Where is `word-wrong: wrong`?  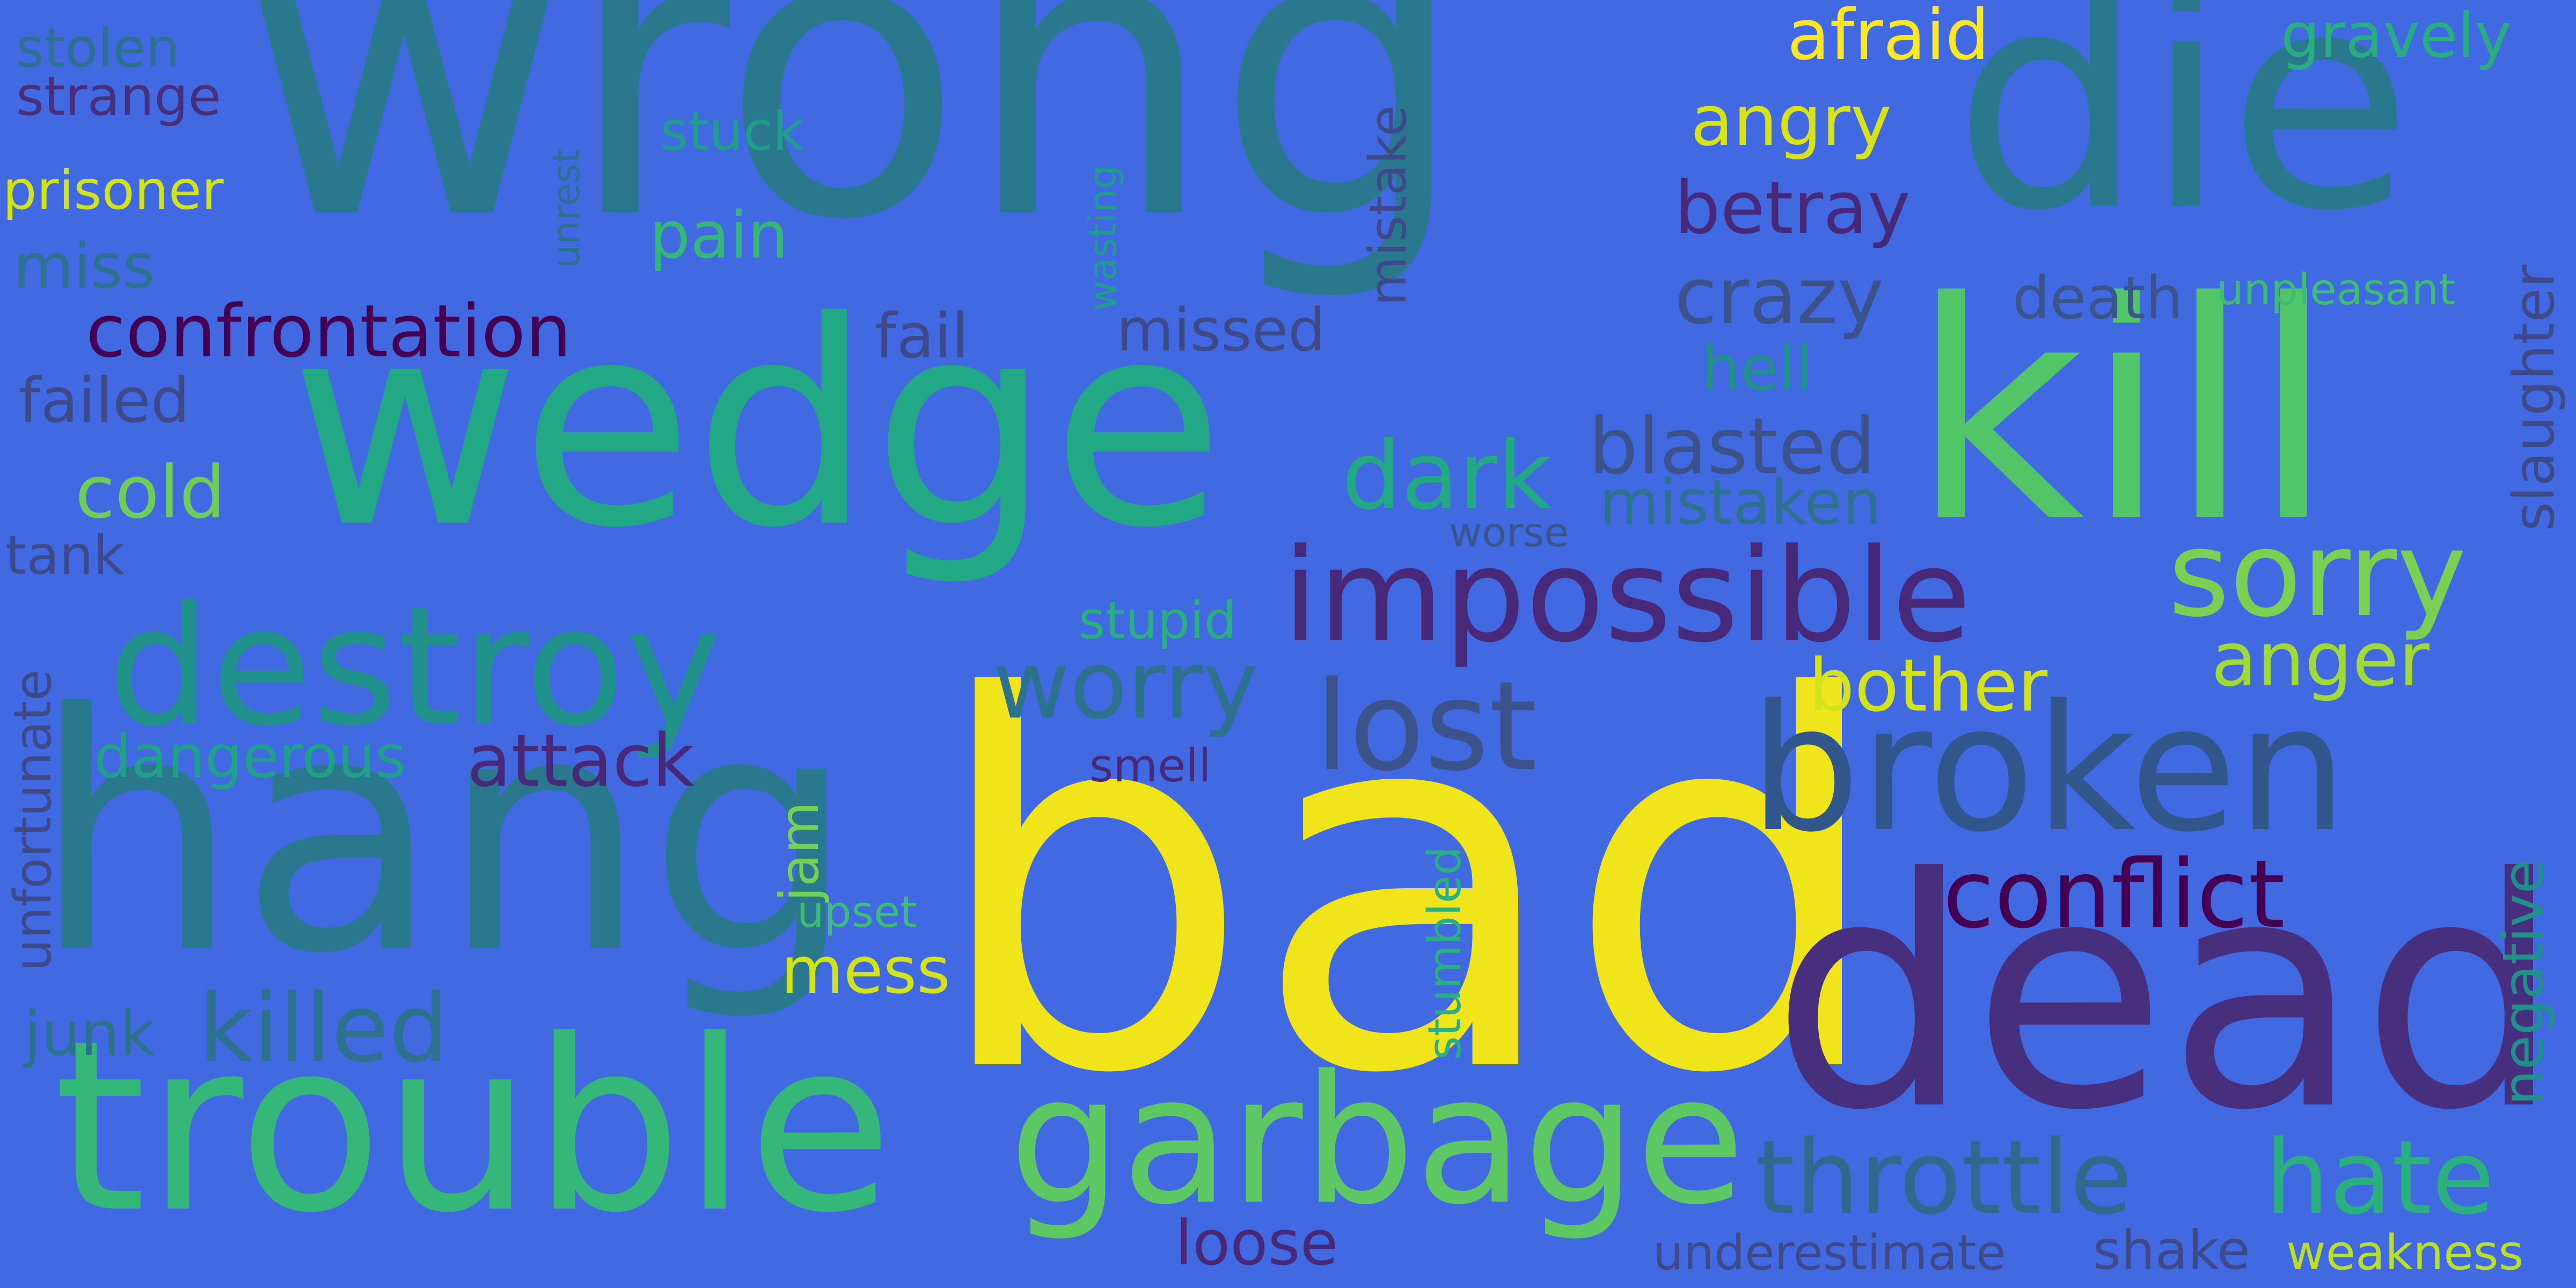 word-wrong: wrong is located at coordinates (854, 153).